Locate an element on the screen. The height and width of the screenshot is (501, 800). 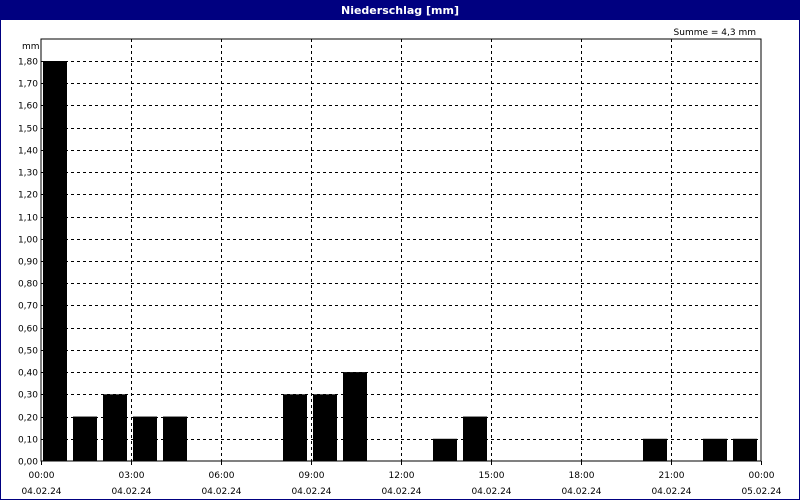
bar-2000 is located at coordinates (655, 449).